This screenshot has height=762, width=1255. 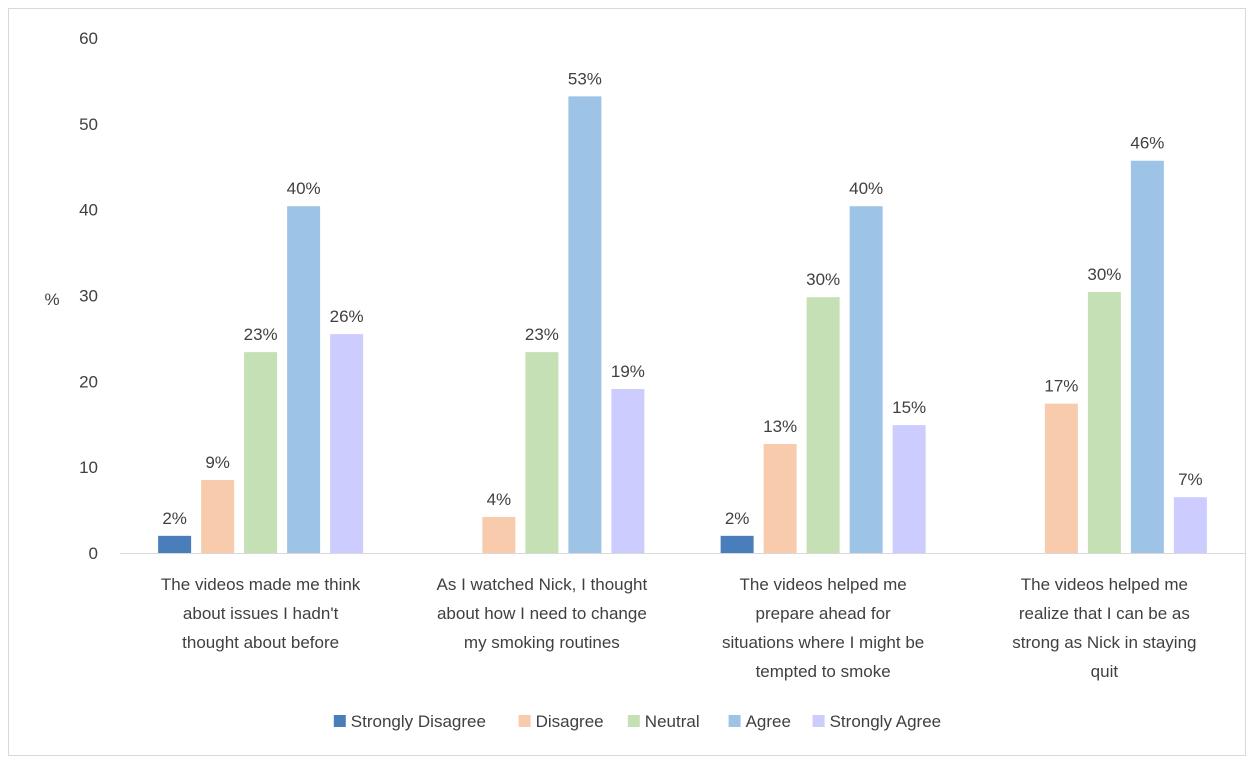 What do you see at coordinates (542, 642) in the screenshot?
I see `x-category-label: my smoking routines` at bounding box center [542, 642].